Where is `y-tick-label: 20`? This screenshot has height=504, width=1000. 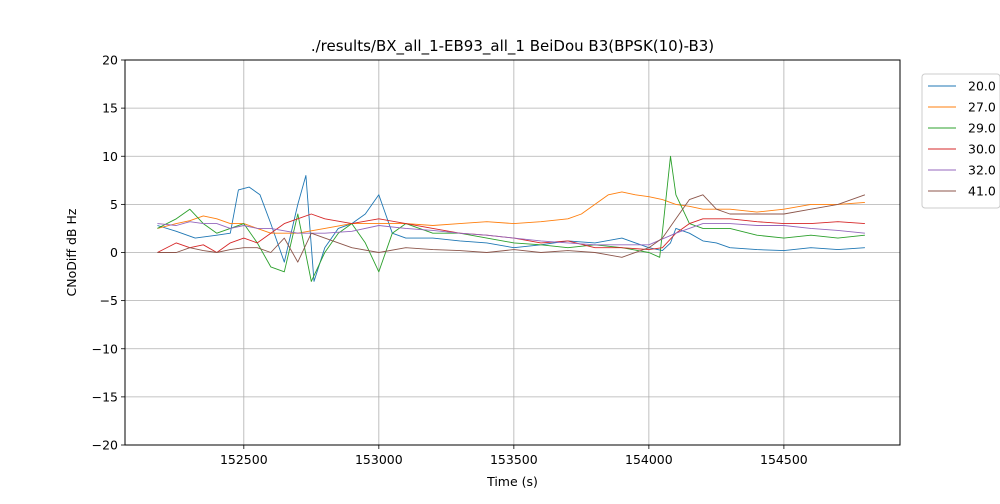
y-tick-label: 20 is located at coordinates (110, 60).